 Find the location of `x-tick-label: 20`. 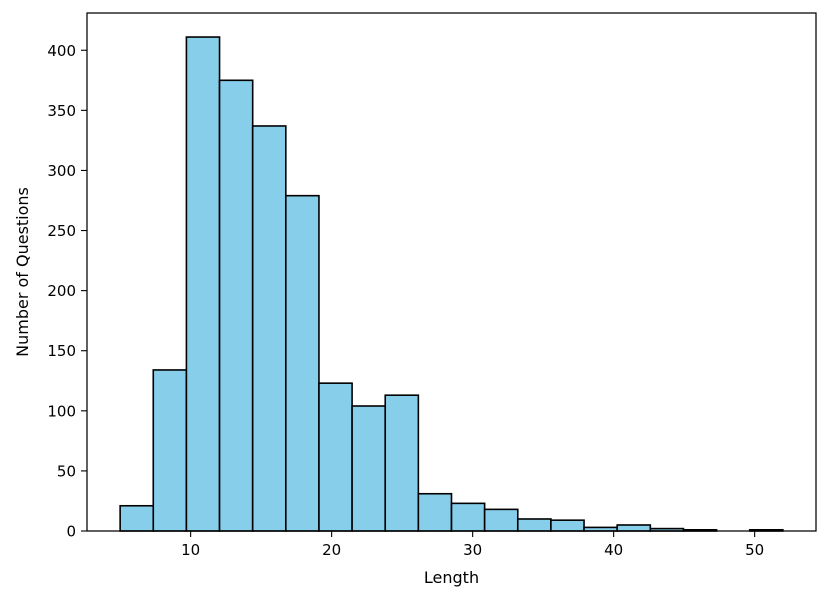

x-tick-label: 20 is located at coordinates (331, 550).